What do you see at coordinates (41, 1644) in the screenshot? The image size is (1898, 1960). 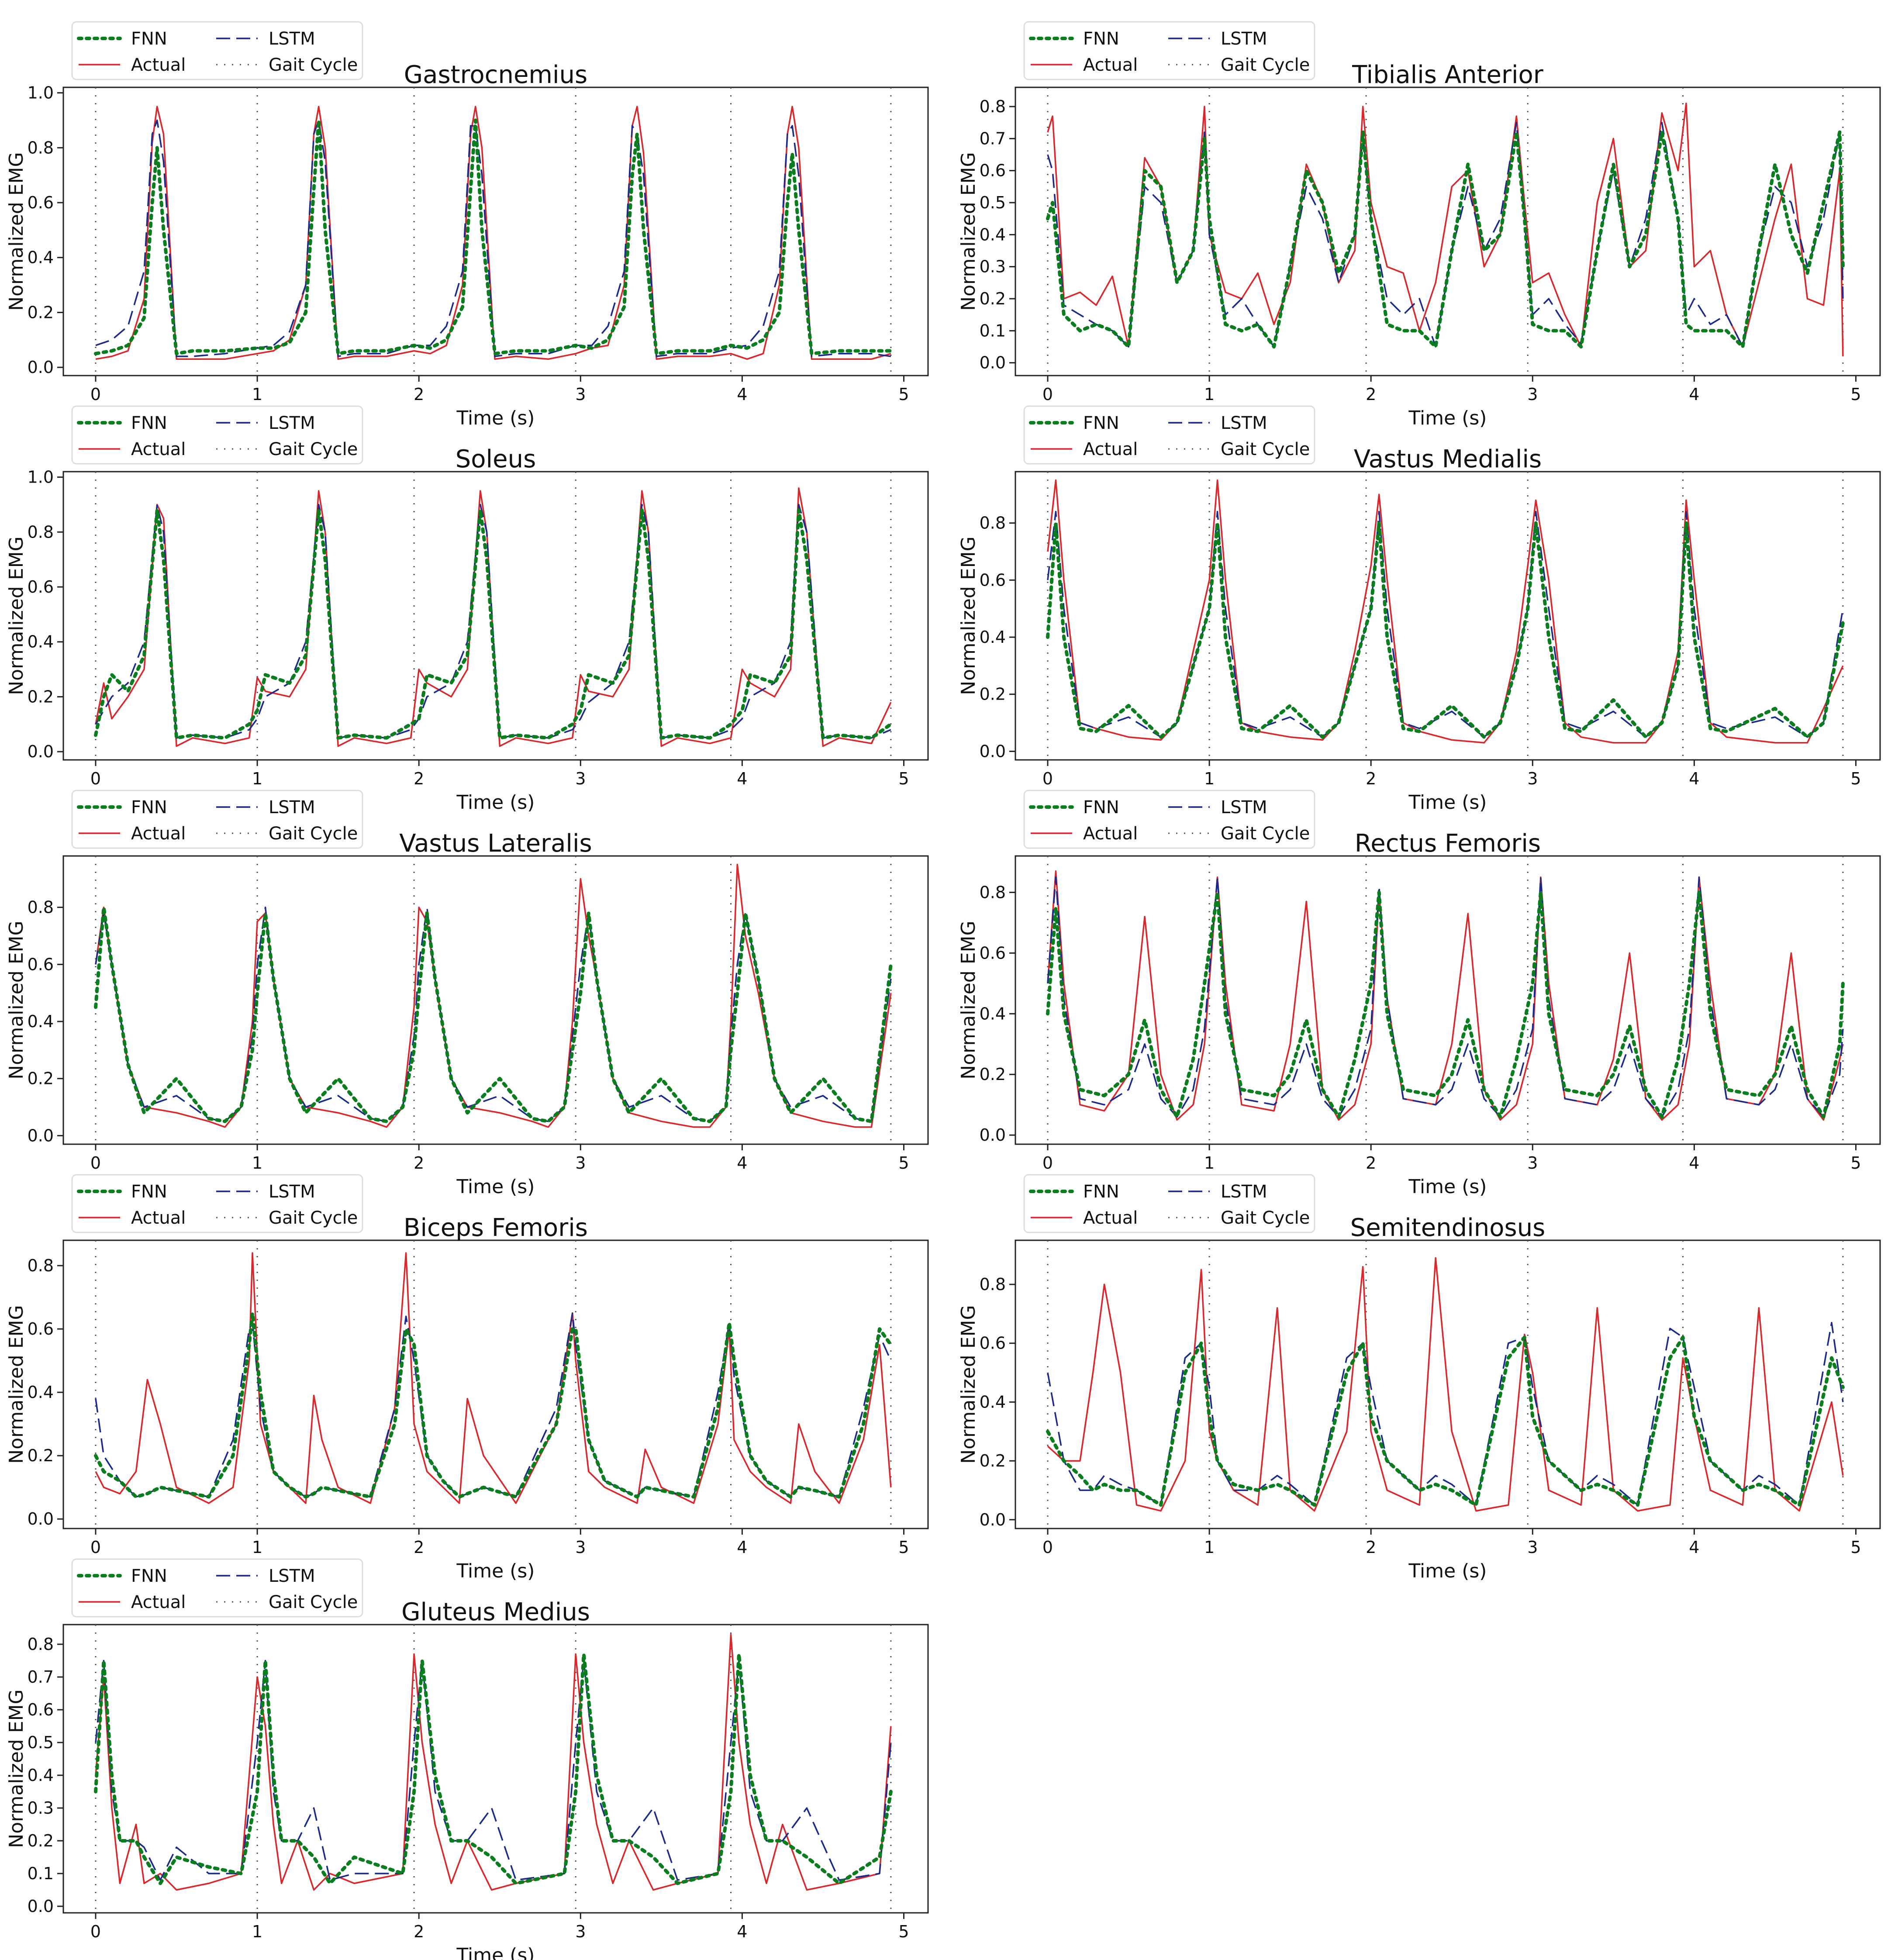 I see `y-tick-label-8: 0.8` at bounding box center [41, 1644].